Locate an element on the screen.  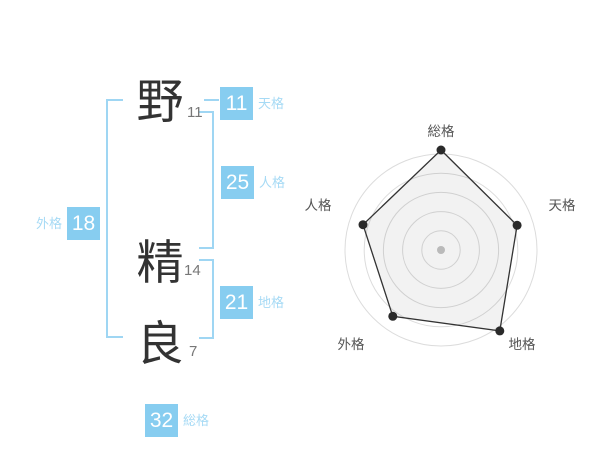
stroke-count-given-2: 7 is located at coordinates (193, 351).